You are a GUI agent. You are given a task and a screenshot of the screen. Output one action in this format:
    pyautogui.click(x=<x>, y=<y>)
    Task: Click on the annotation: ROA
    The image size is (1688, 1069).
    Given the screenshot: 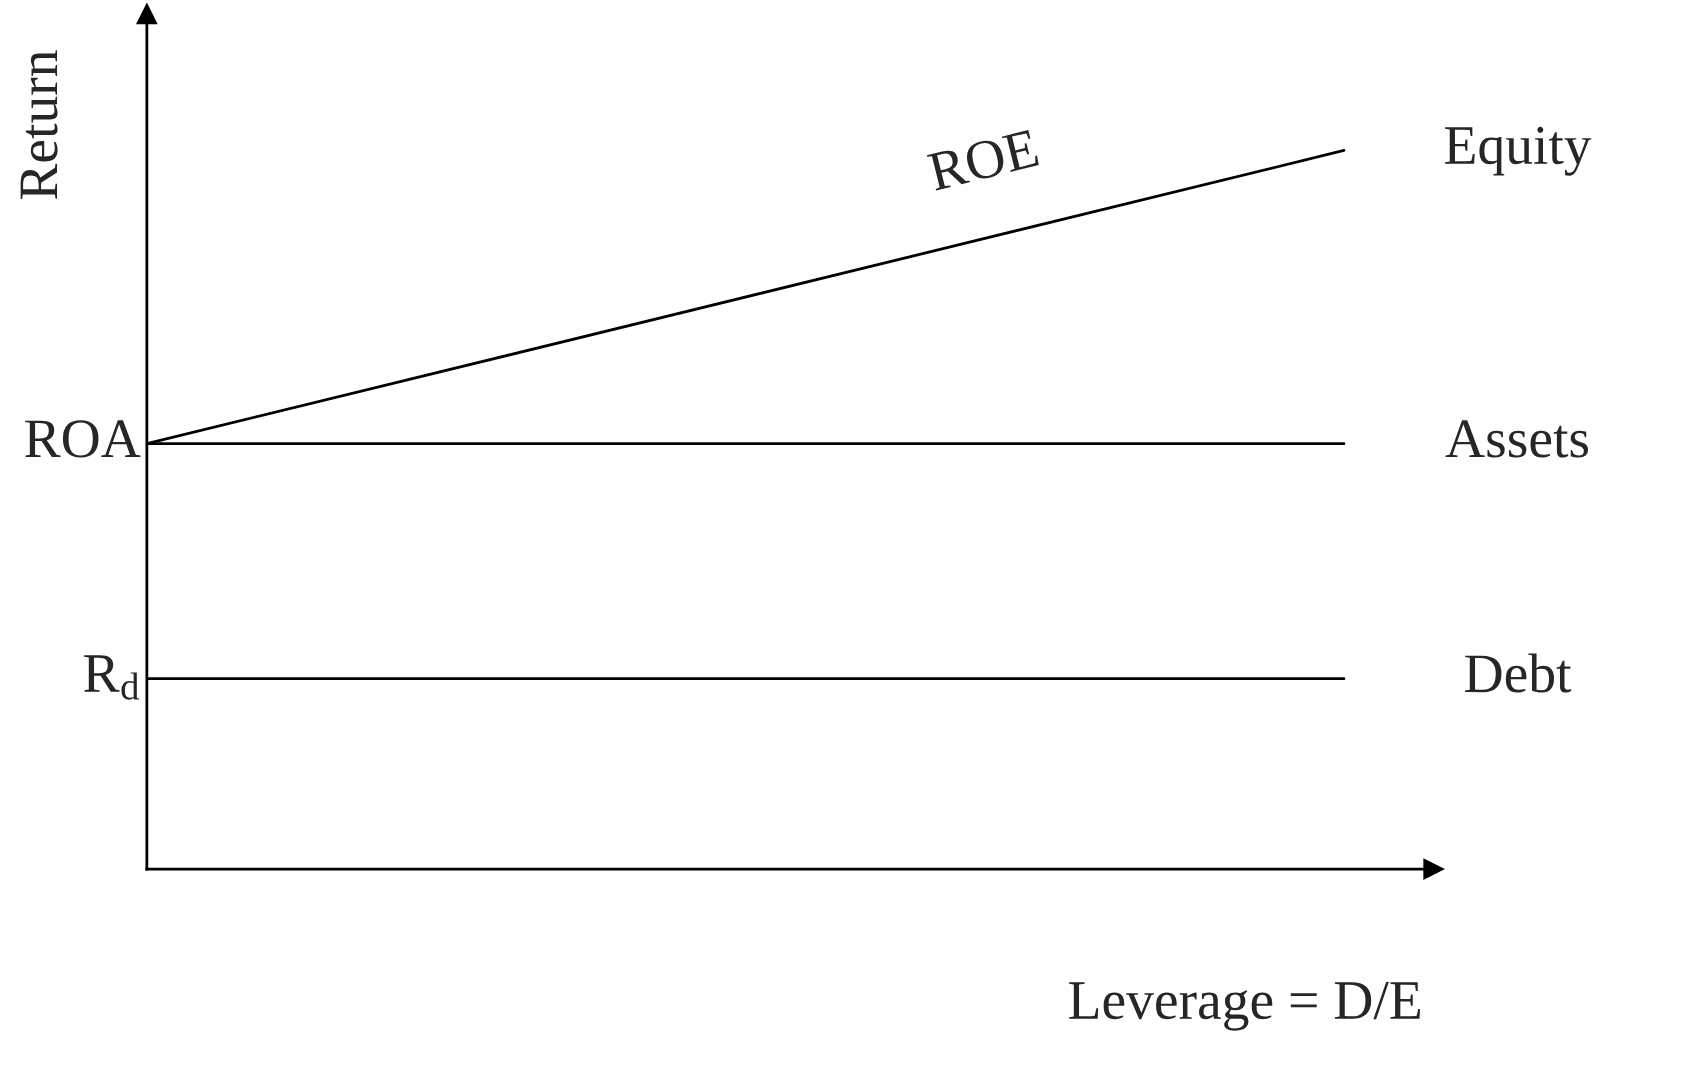 What is the action you would take?
    pyautogui.click(x=83, y=439)
    